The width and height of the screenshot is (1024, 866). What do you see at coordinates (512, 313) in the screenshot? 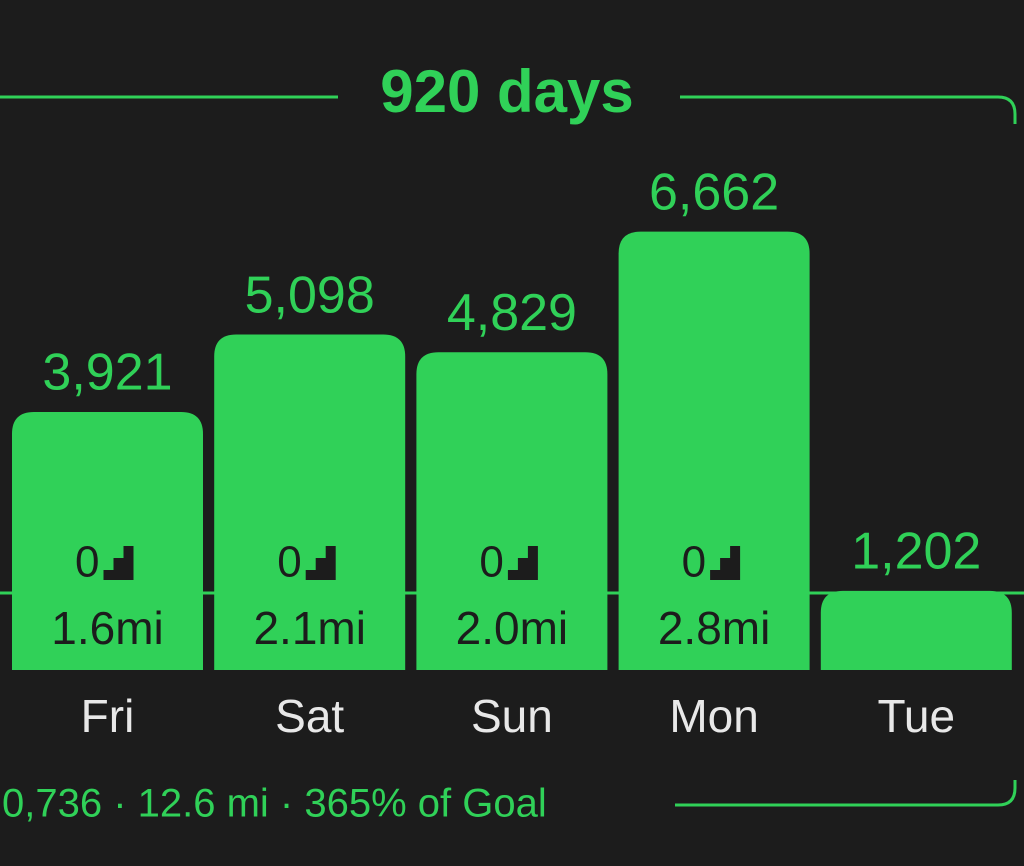
I see `value-label: 4,829` at bounding box center [512, 313].